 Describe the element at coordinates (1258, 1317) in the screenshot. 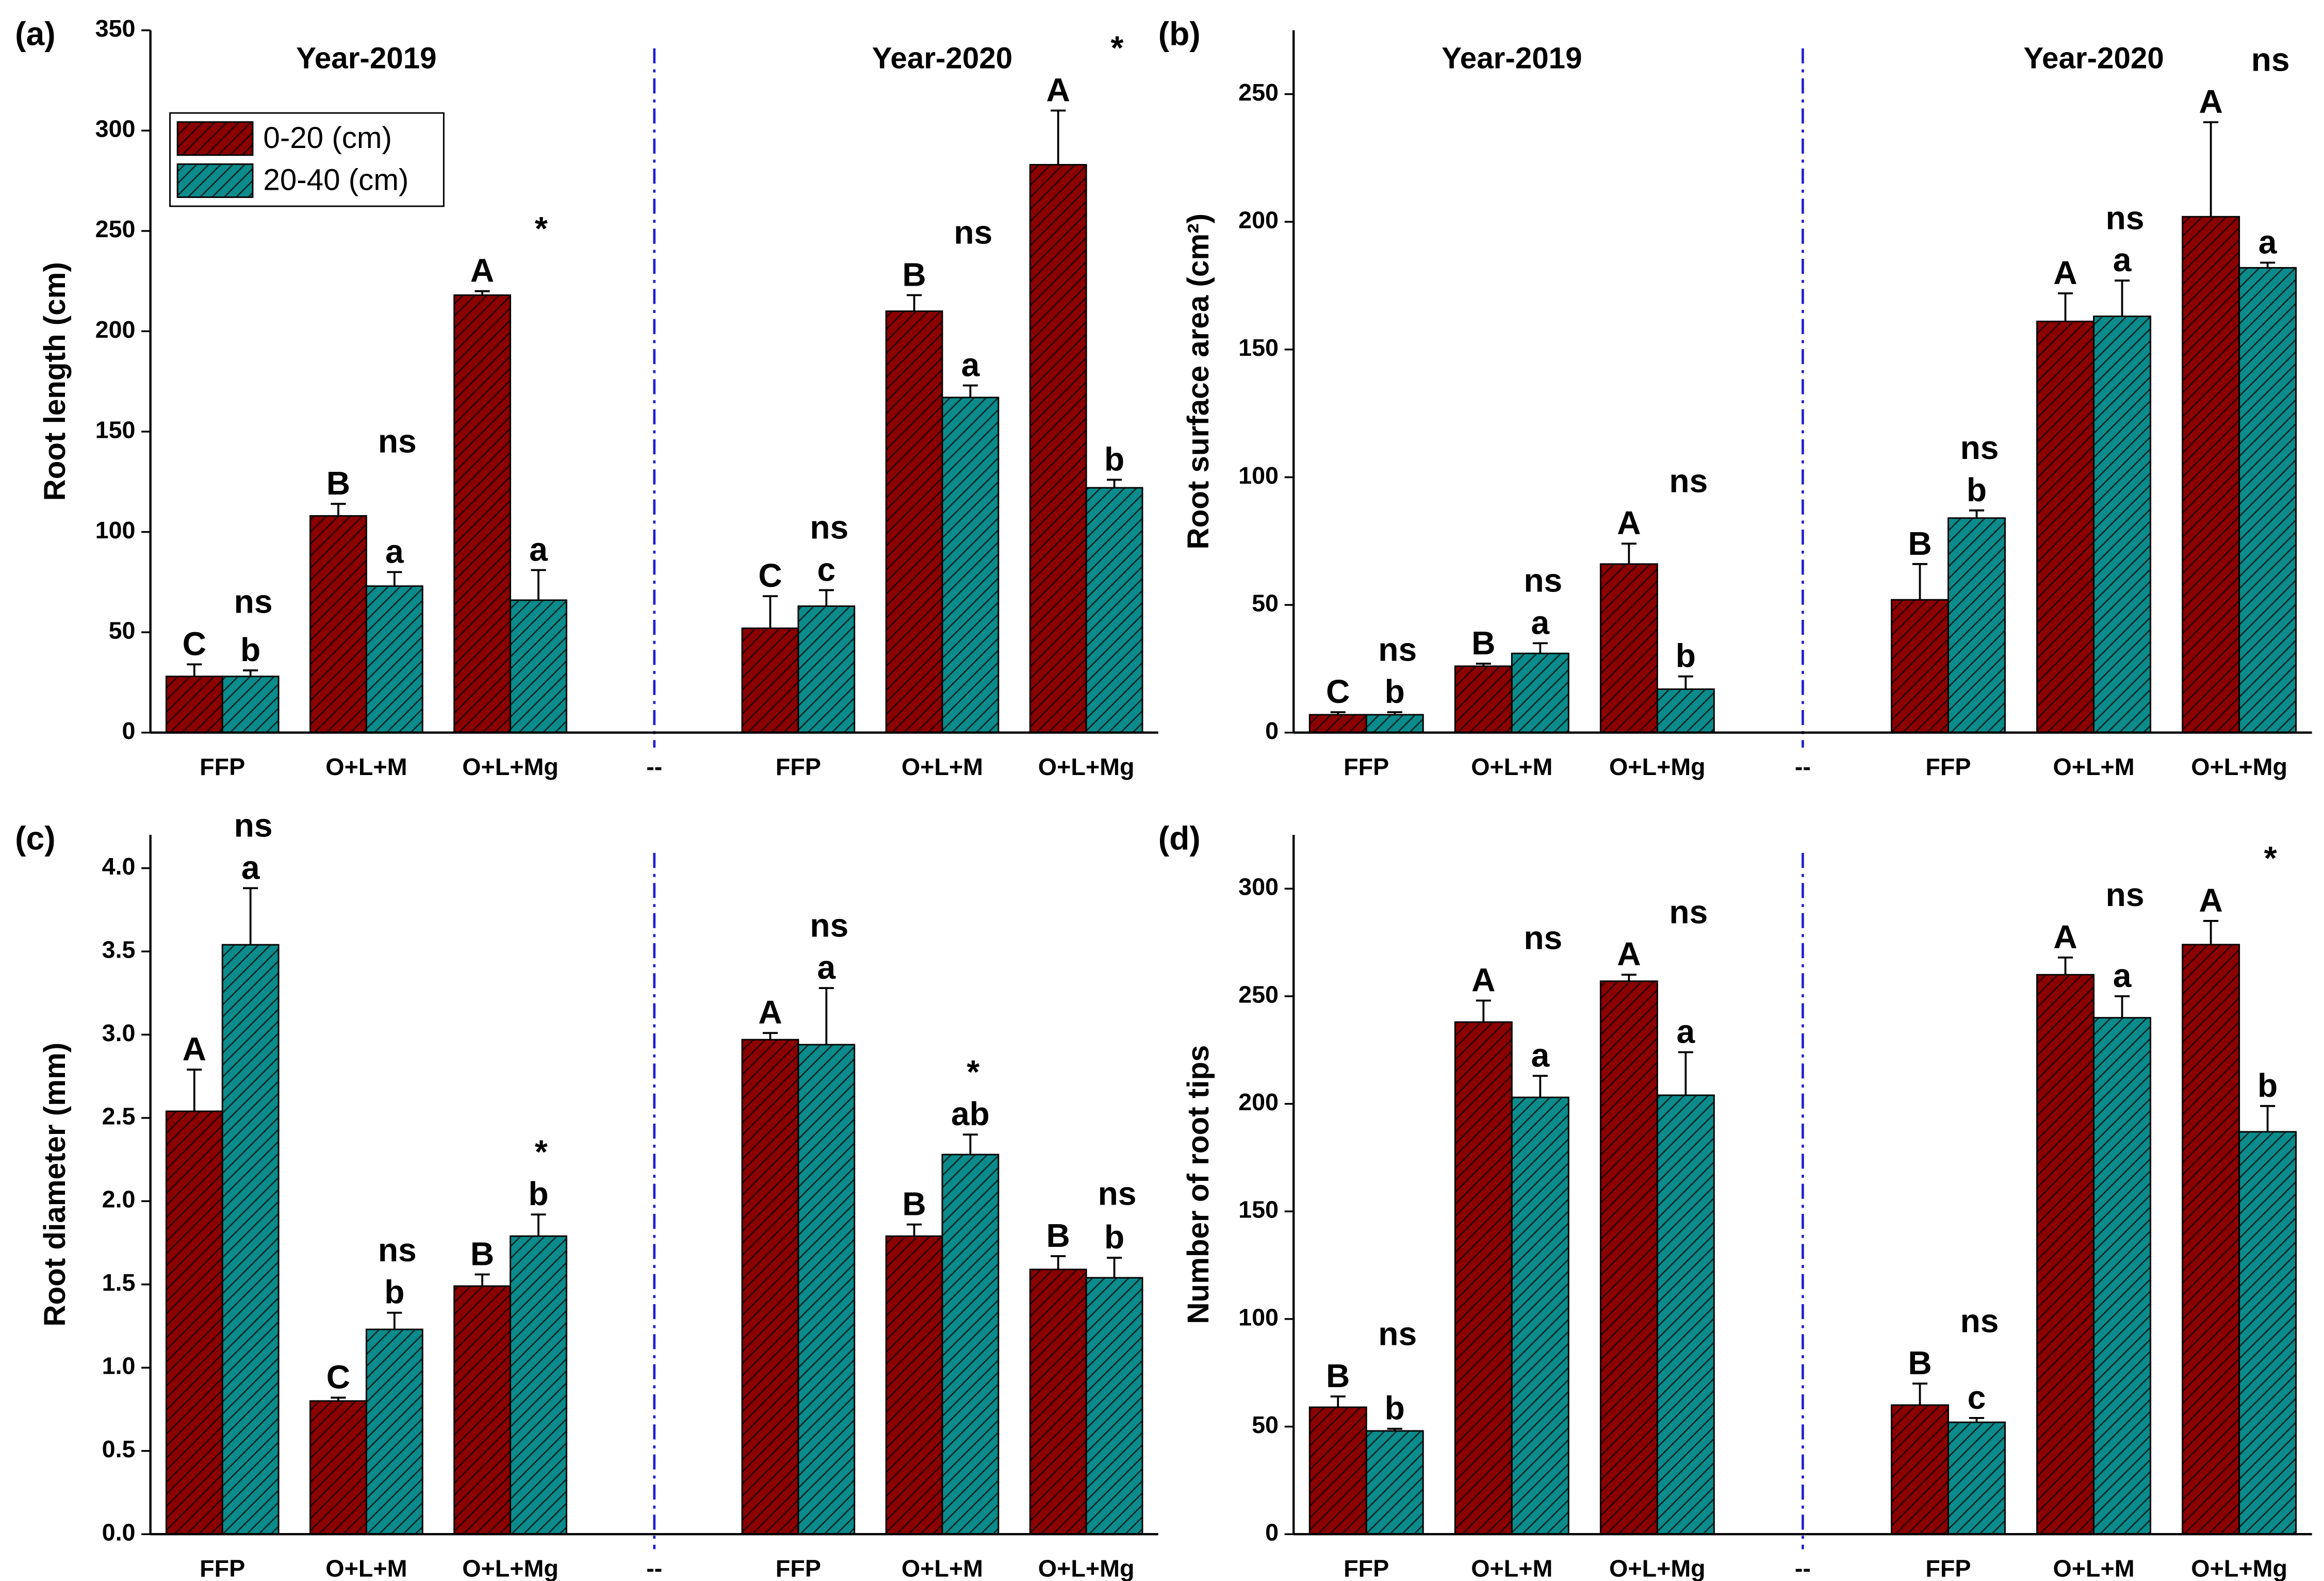

I see `y-tick-label: 100` at that location.